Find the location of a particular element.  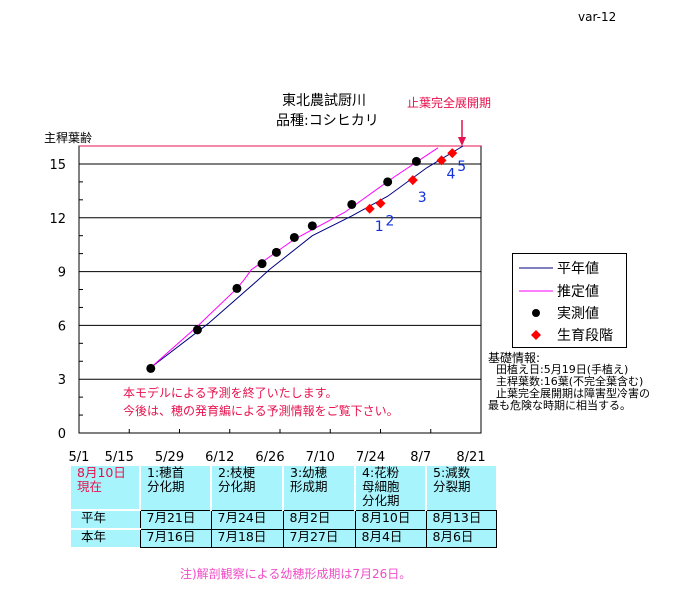

legend-normal: 平年値 is located at coordinates (569, 268).